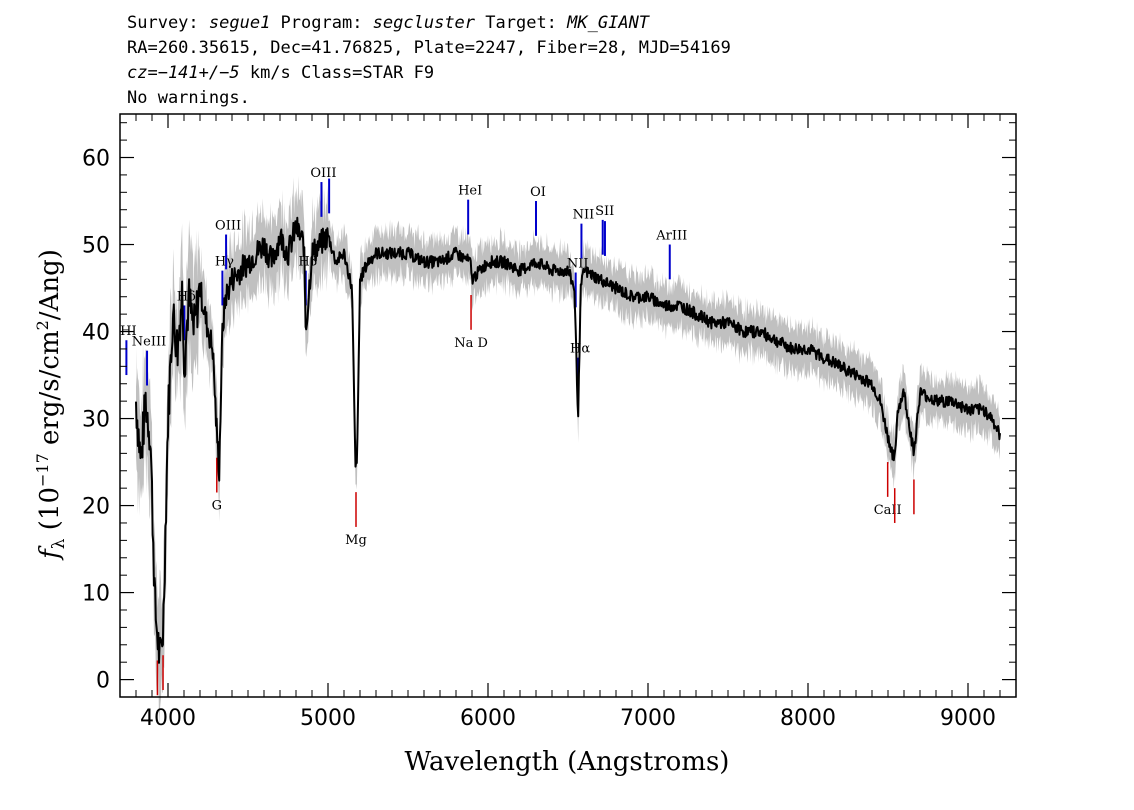 Image resolution: width=1134 pixels, height=810 pixels. Describe the element at coordinates (168, 23) in the screenshot. I see `survey-label: Survey:` at that location.